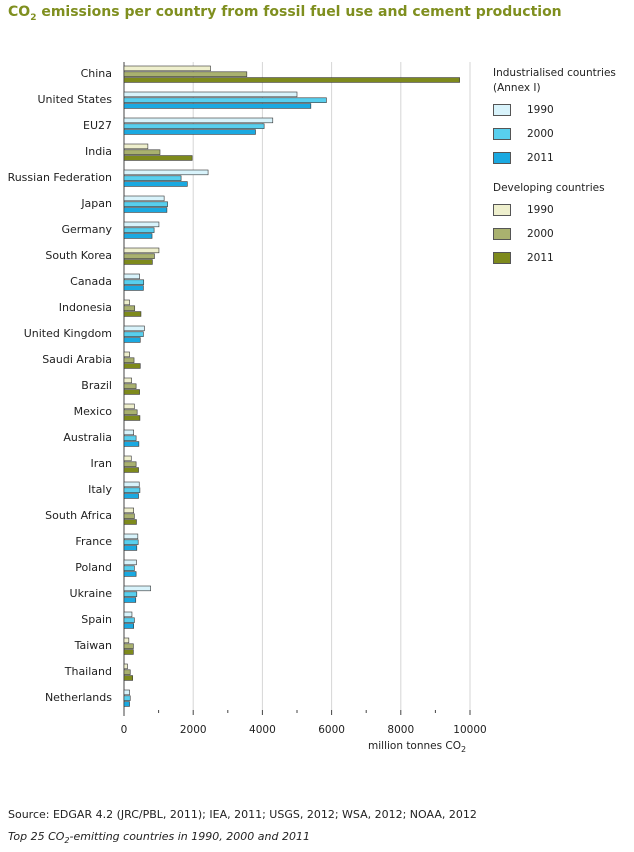 The height and width of the screenshot is (852, 634). Describe the element at coordinates (60, 177) in the screenshot. I see `category-label: Russian Federation` at that location.